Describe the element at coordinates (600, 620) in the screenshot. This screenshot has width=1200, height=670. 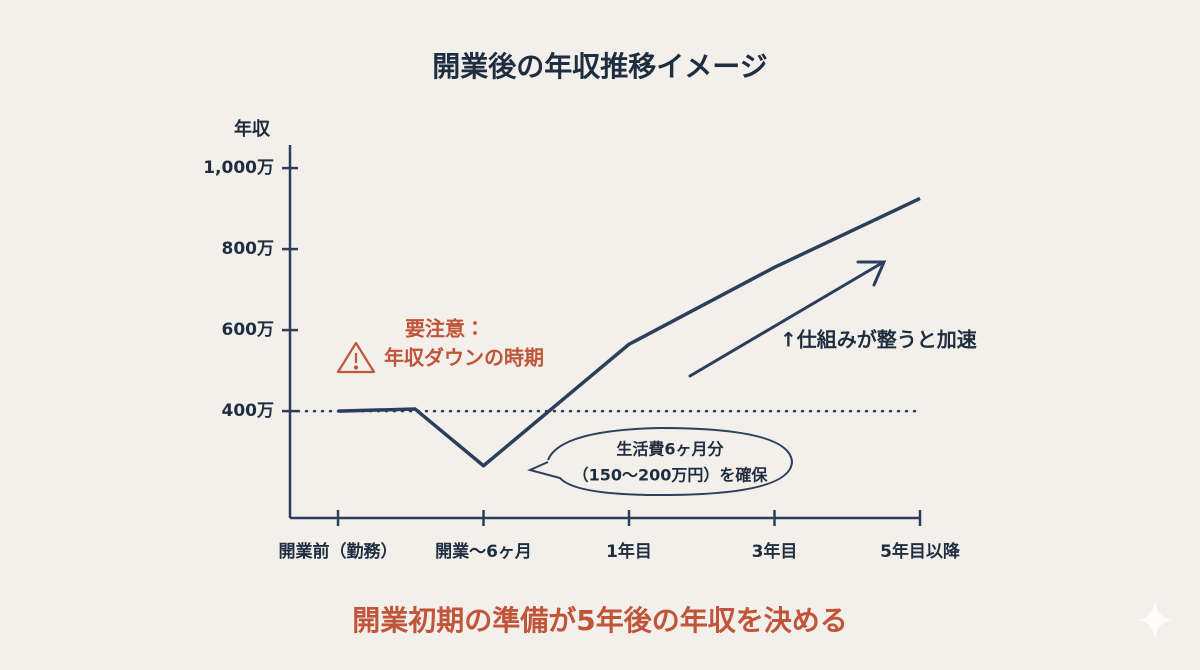
I see `footer: 開業初期の準備が5年後の年収を決める` at that location.